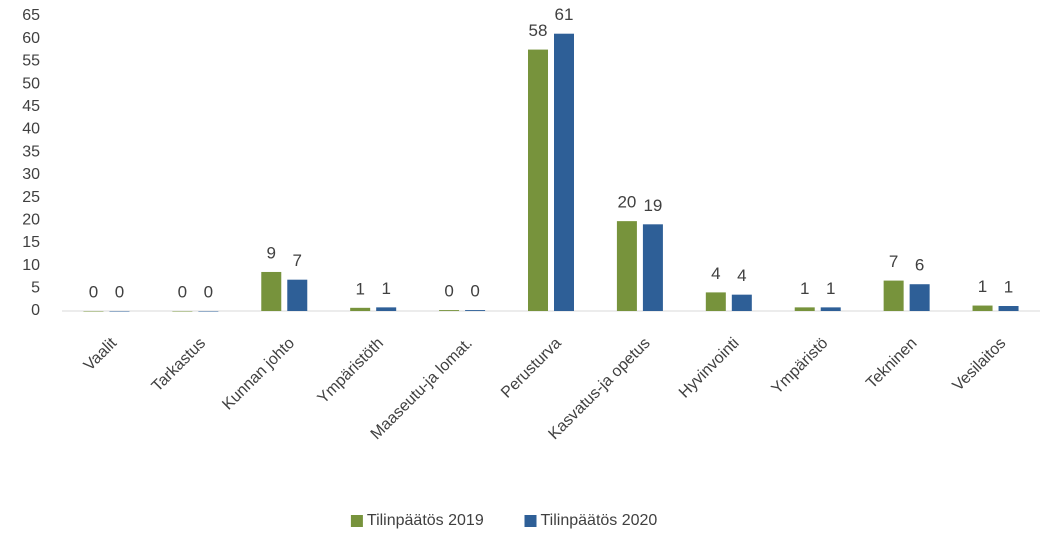  What do you see at coordinates (31, 106) in the screenshot?
I see `y-tick-label: 45` at bounding box center [31, 106].